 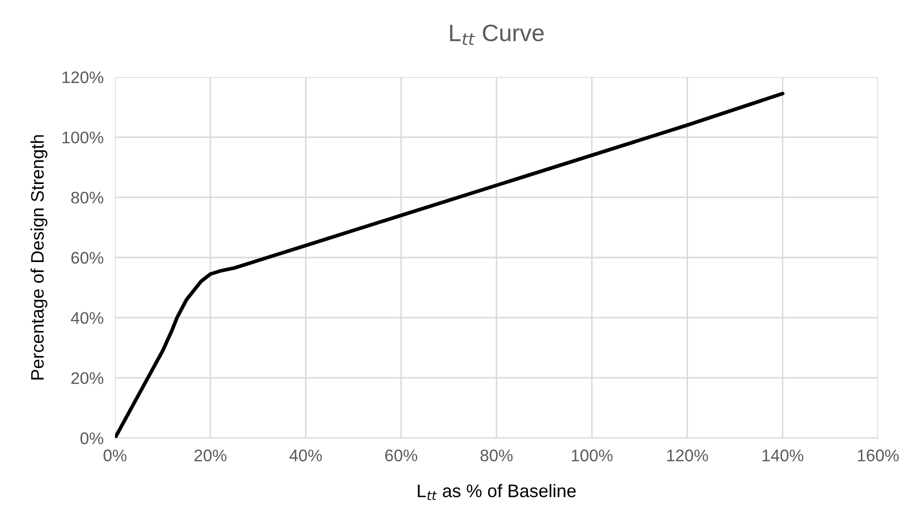 What do you see at coordinates (210, 456) in the screenshot?
I see `x-tick-label: 20%` at bounding box center [210, 456].